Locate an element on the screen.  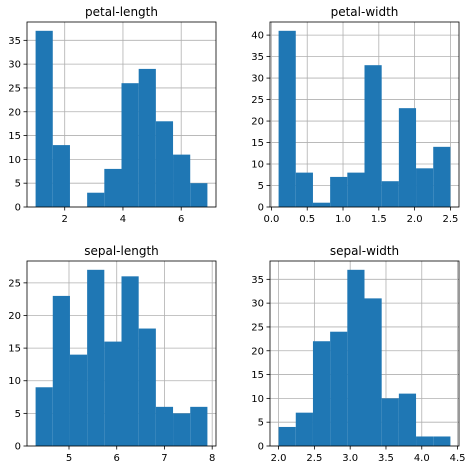
x-tick-label: 2 is located at coordinates (65, 219).